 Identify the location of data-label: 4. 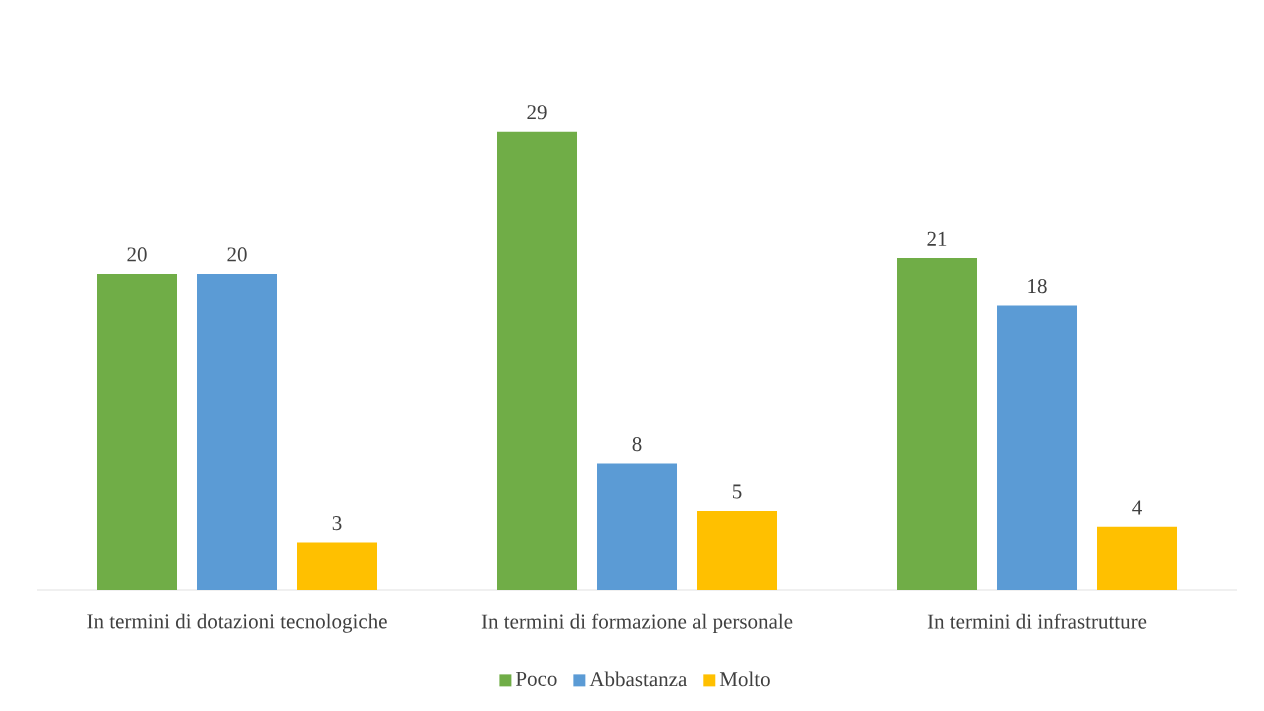
(1137, 507).